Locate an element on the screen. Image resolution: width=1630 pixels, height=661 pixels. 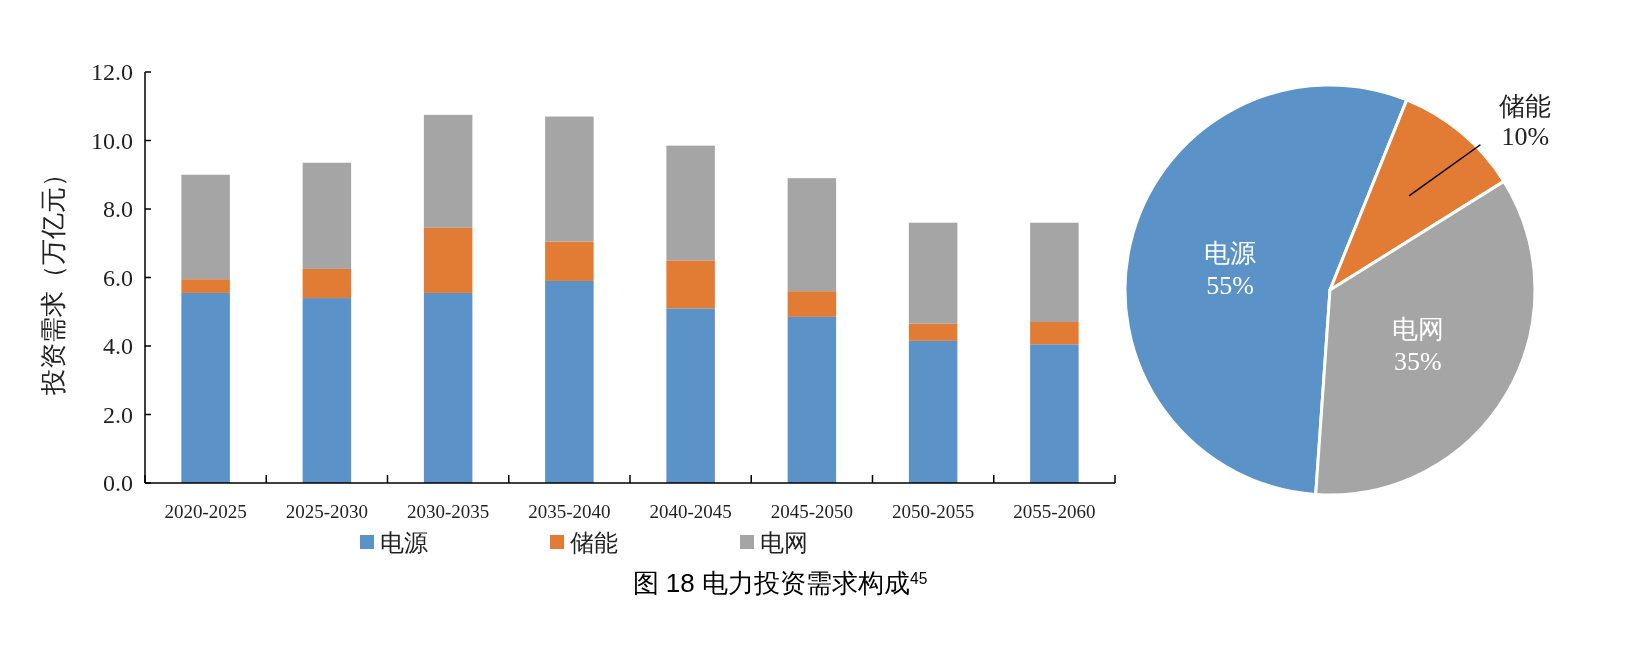
slice-label: 储能 is located at coordinates (1525, 106).